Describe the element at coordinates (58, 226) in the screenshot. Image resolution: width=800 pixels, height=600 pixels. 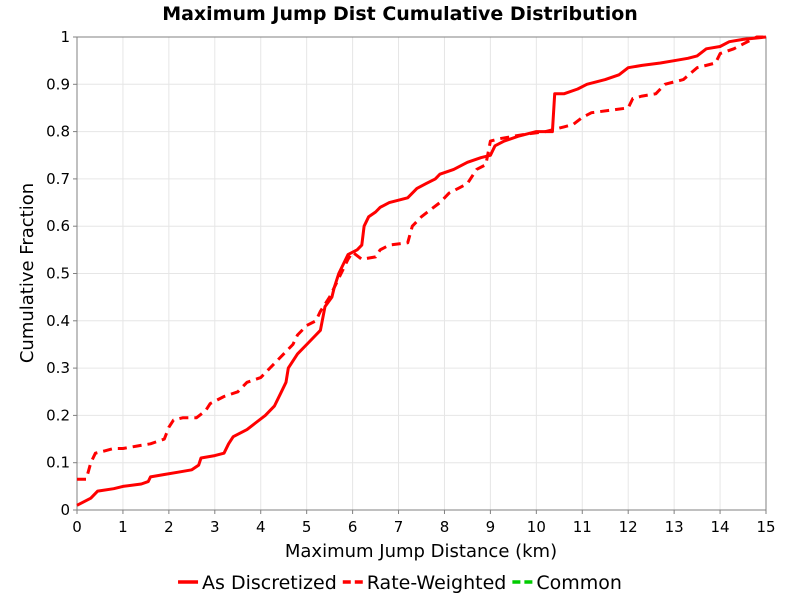
I see `y-tick-label: 0.6` at that location.